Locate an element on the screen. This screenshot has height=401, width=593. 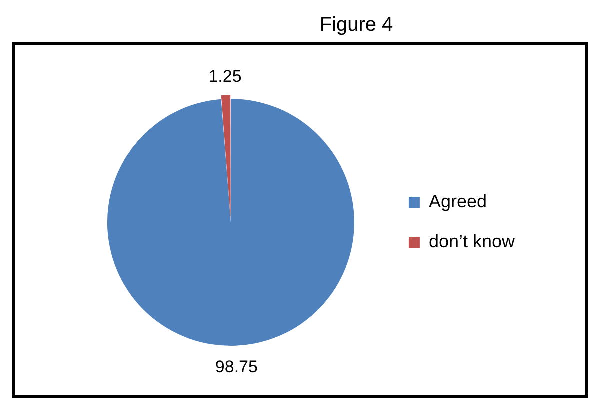
data-label: 98.75 is located at coordinates (236, 367).